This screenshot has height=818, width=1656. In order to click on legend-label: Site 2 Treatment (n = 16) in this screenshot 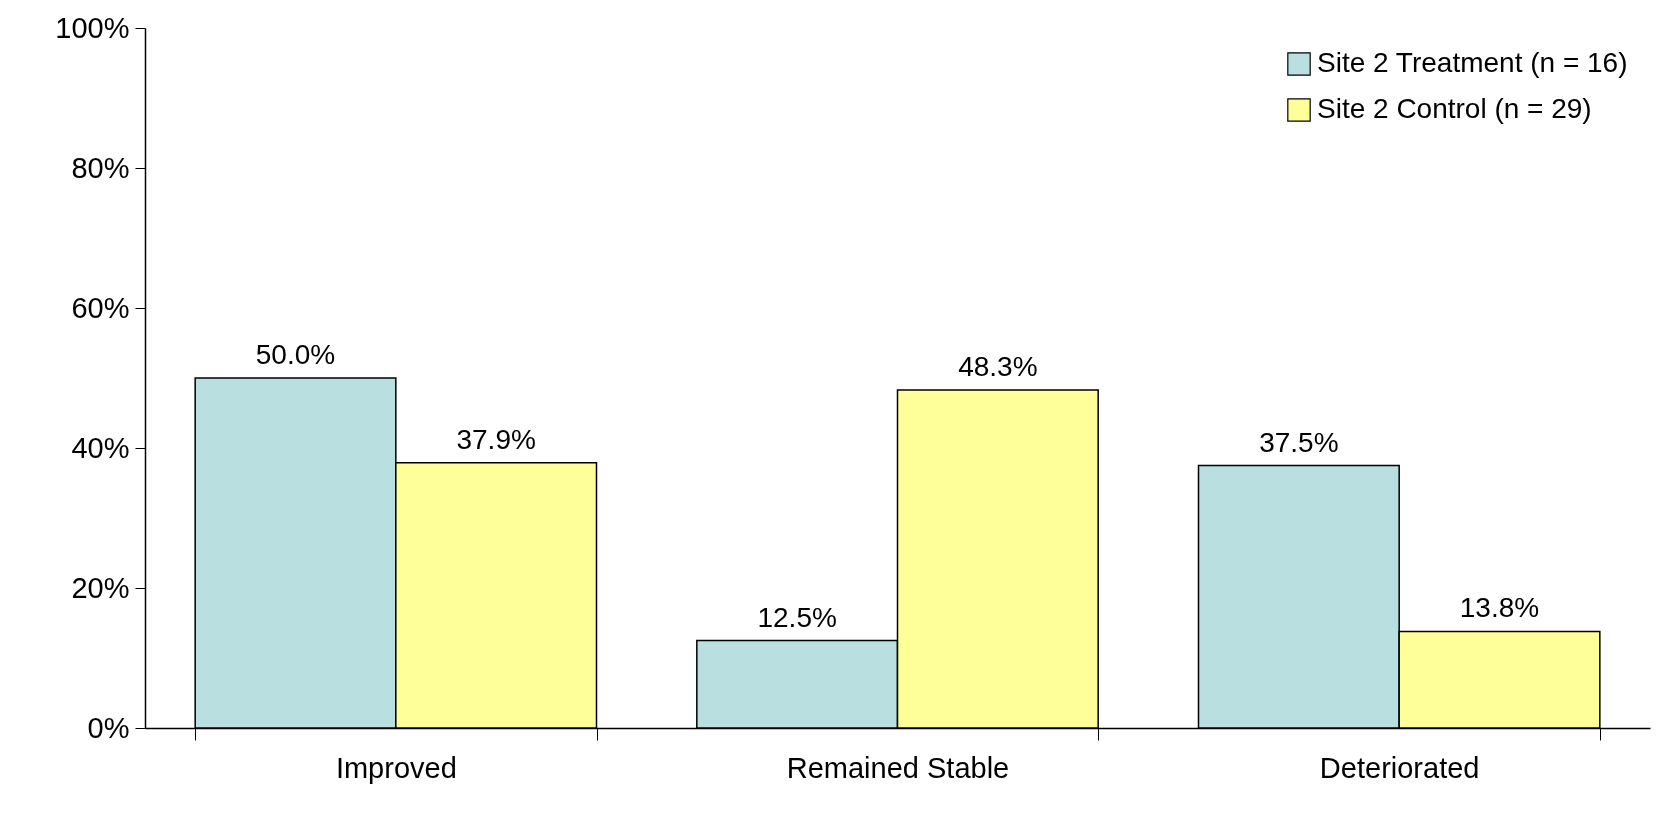, I will do `click(1472, 62)`.